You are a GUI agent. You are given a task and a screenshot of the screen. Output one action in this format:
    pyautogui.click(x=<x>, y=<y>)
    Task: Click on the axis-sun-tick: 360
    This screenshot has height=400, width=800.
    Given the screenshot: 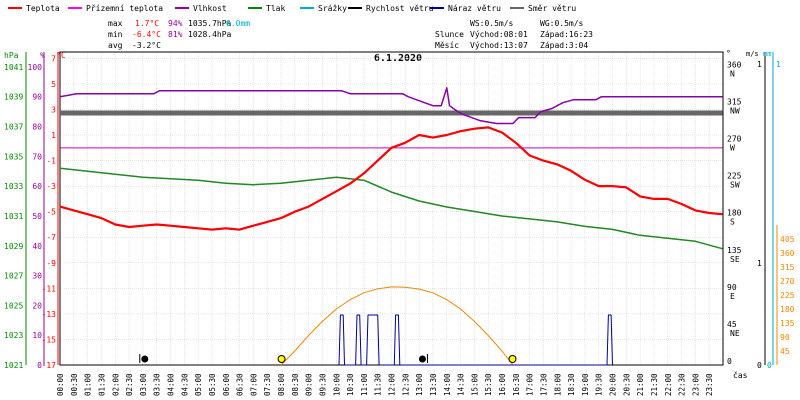 What is the action you would take?
    pyautogui.click(x=787, y=253)
    